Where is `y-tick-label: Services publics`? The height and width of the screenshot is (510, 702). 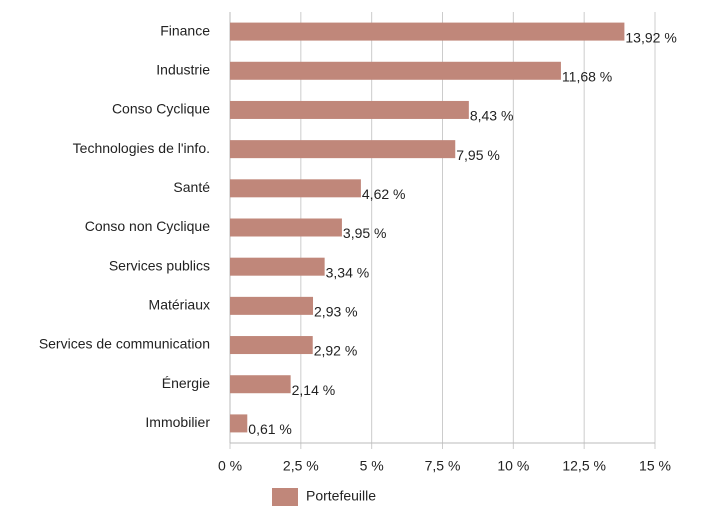 y-tick-label: Services publics is located at coordinates (159, 265).